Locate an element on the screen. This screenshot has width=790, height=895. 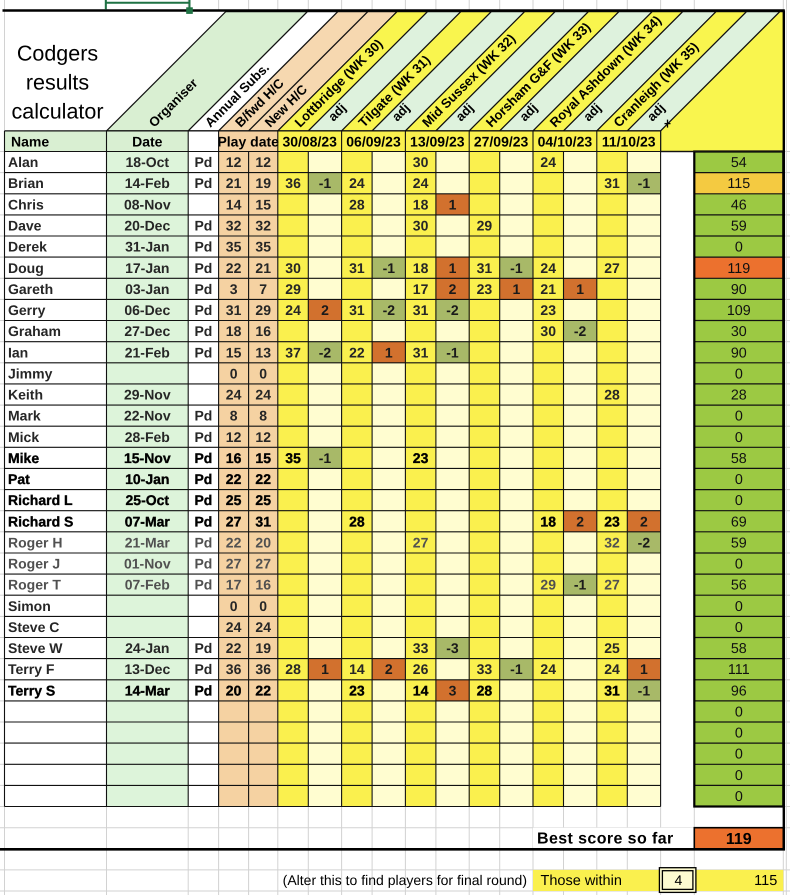
svg-text: 03-Jan is located at coordinates (147, 289).